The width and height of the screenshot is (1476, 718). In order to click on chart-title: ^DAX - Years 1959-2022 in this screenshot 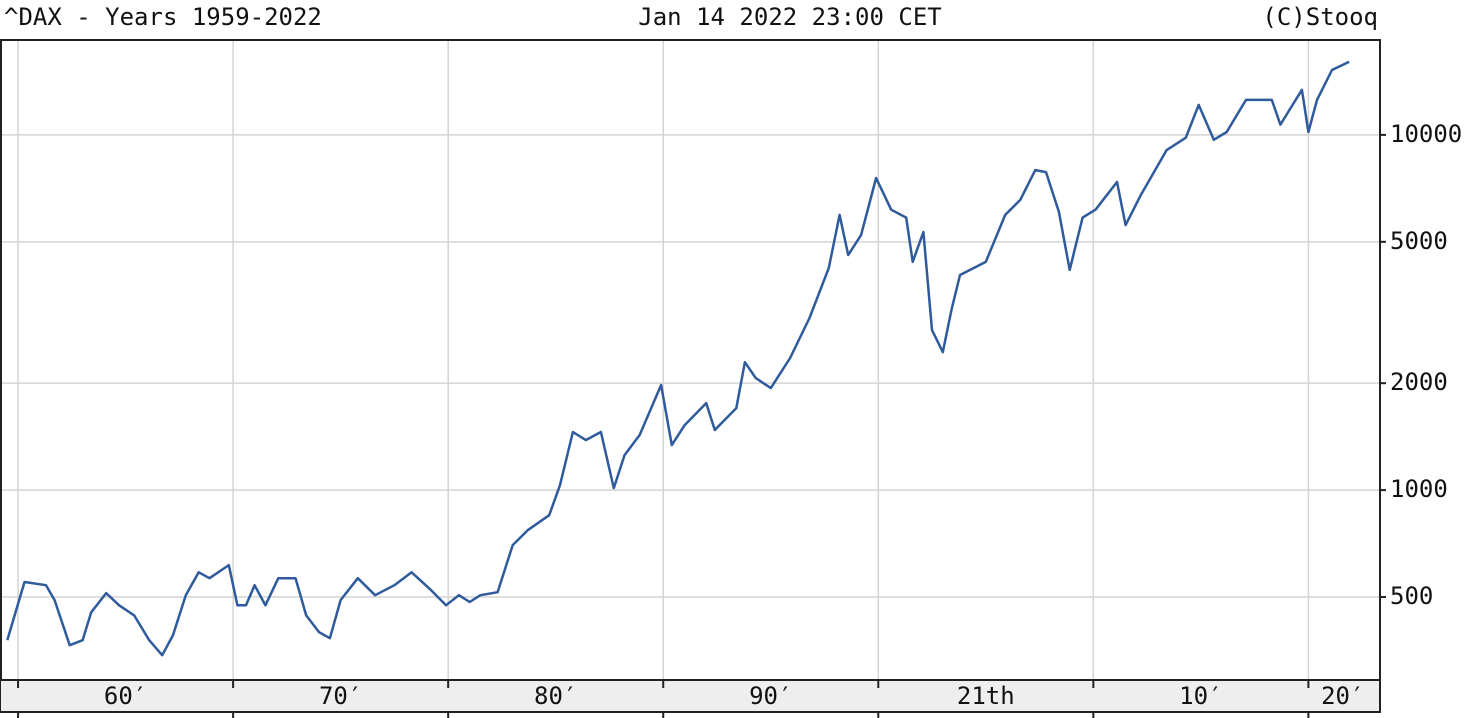, I will do `click(163, 17)`.